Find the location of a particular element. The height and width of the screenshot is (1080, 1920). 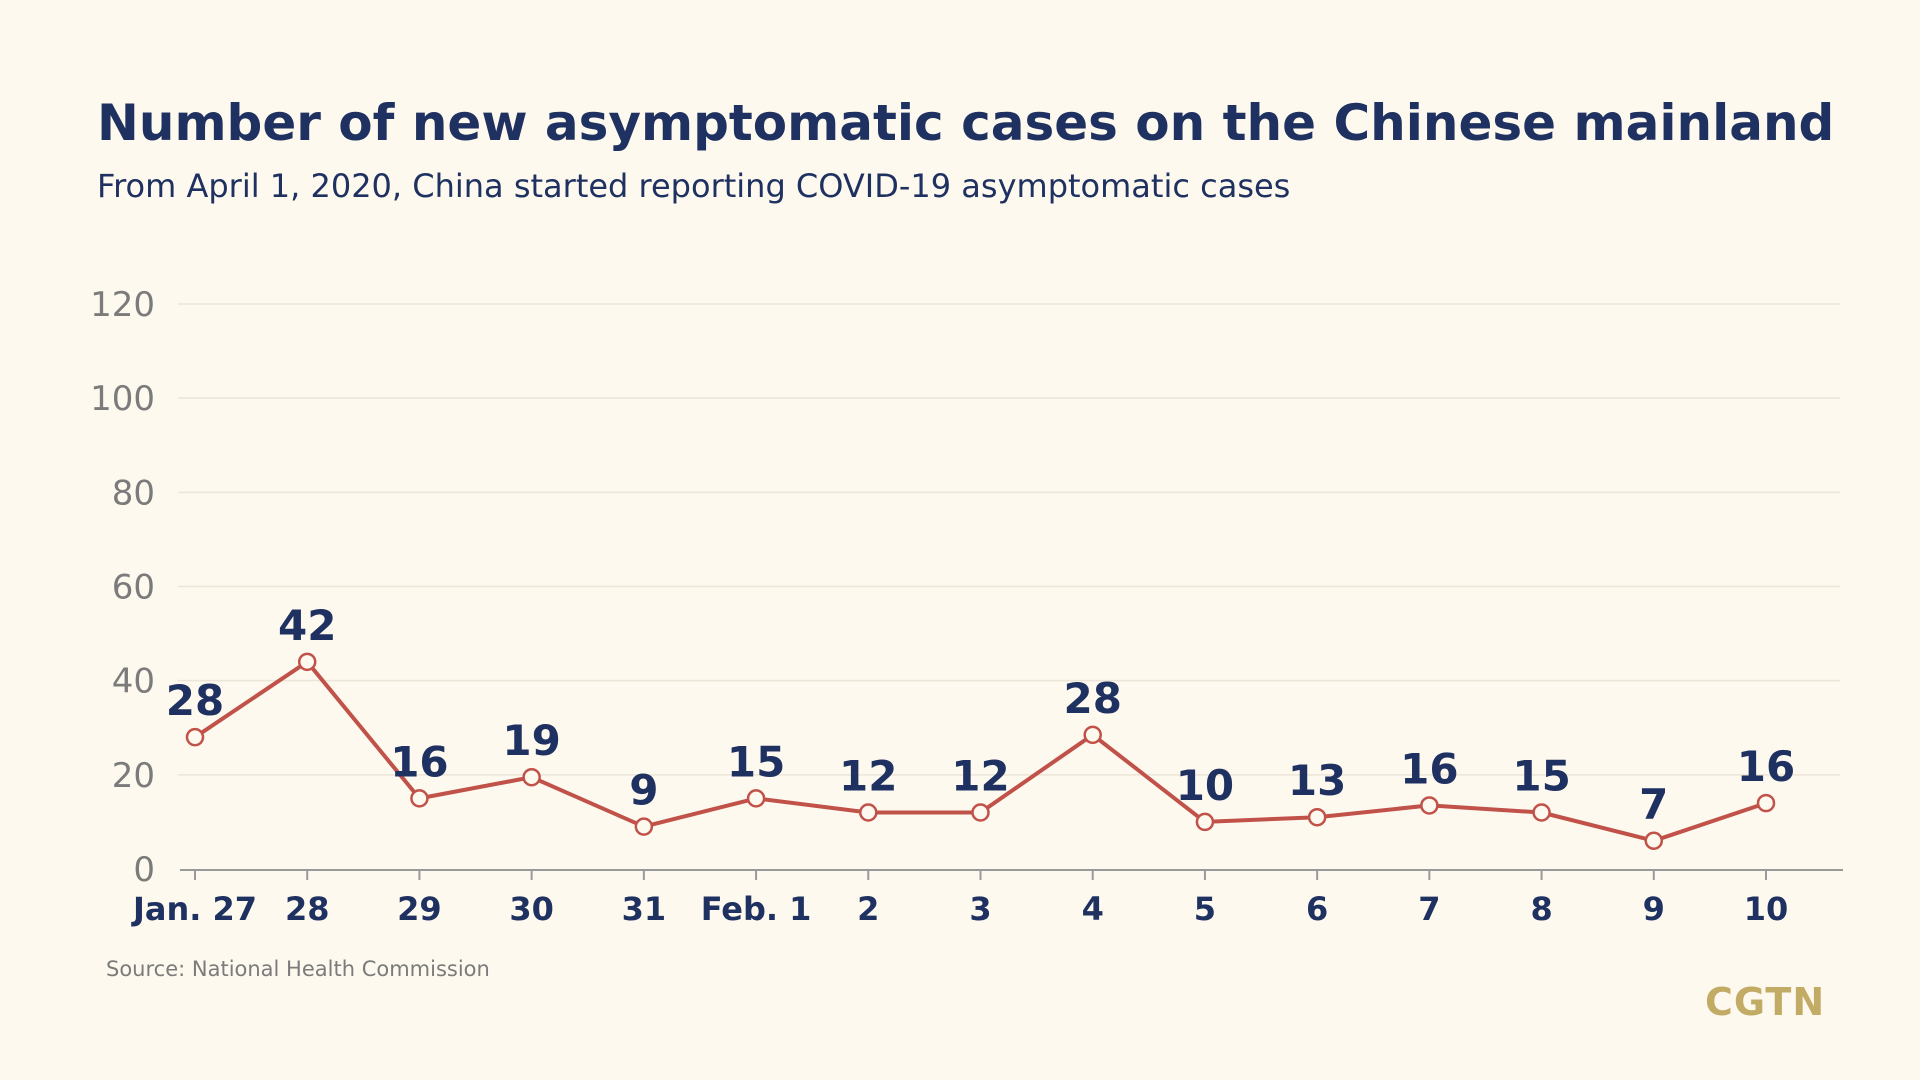

data-label: 13 is located at coordinates (1317, 780).